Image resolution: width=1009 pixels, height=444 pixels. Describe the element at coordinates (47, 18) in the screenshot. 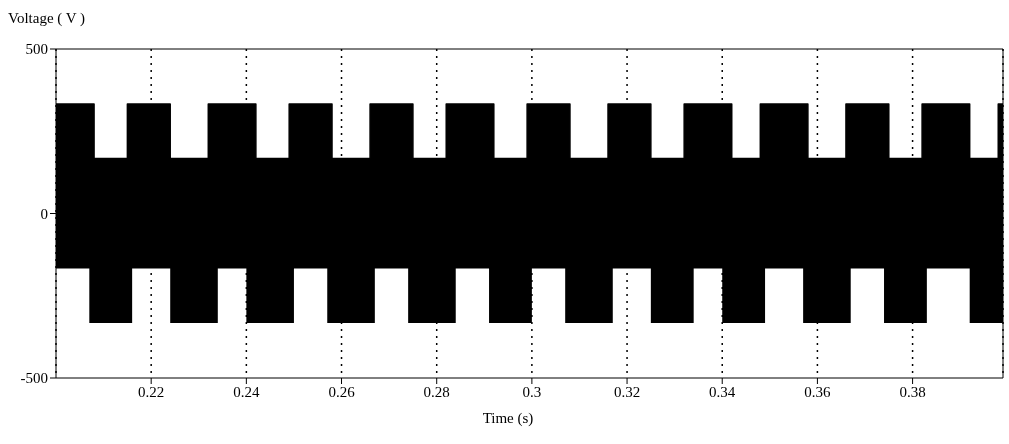

I see `y-axis-title: Voltage ( V )` at that location.